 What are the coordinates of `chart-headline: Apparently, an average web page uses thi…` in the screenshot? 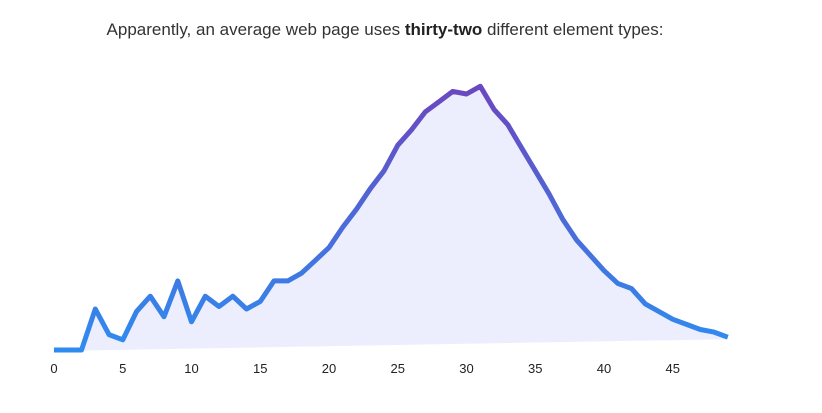 It's located at (385, 30).